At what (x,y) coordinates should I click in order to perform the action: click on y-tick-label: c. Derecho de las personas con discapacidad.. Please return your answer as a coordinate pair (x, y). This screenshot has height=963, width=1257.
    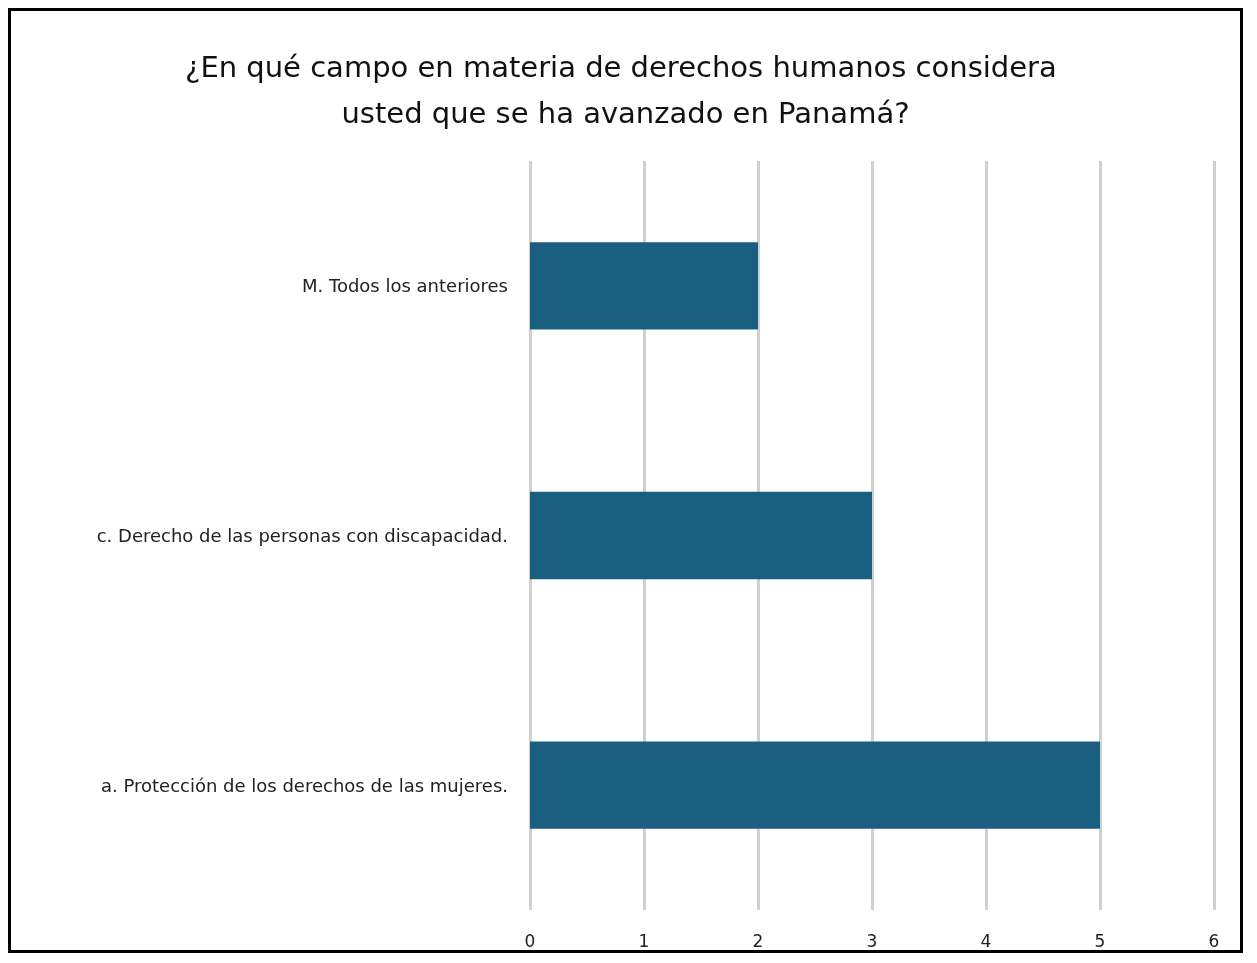
    Looking at the image, I should click on (302, 535).